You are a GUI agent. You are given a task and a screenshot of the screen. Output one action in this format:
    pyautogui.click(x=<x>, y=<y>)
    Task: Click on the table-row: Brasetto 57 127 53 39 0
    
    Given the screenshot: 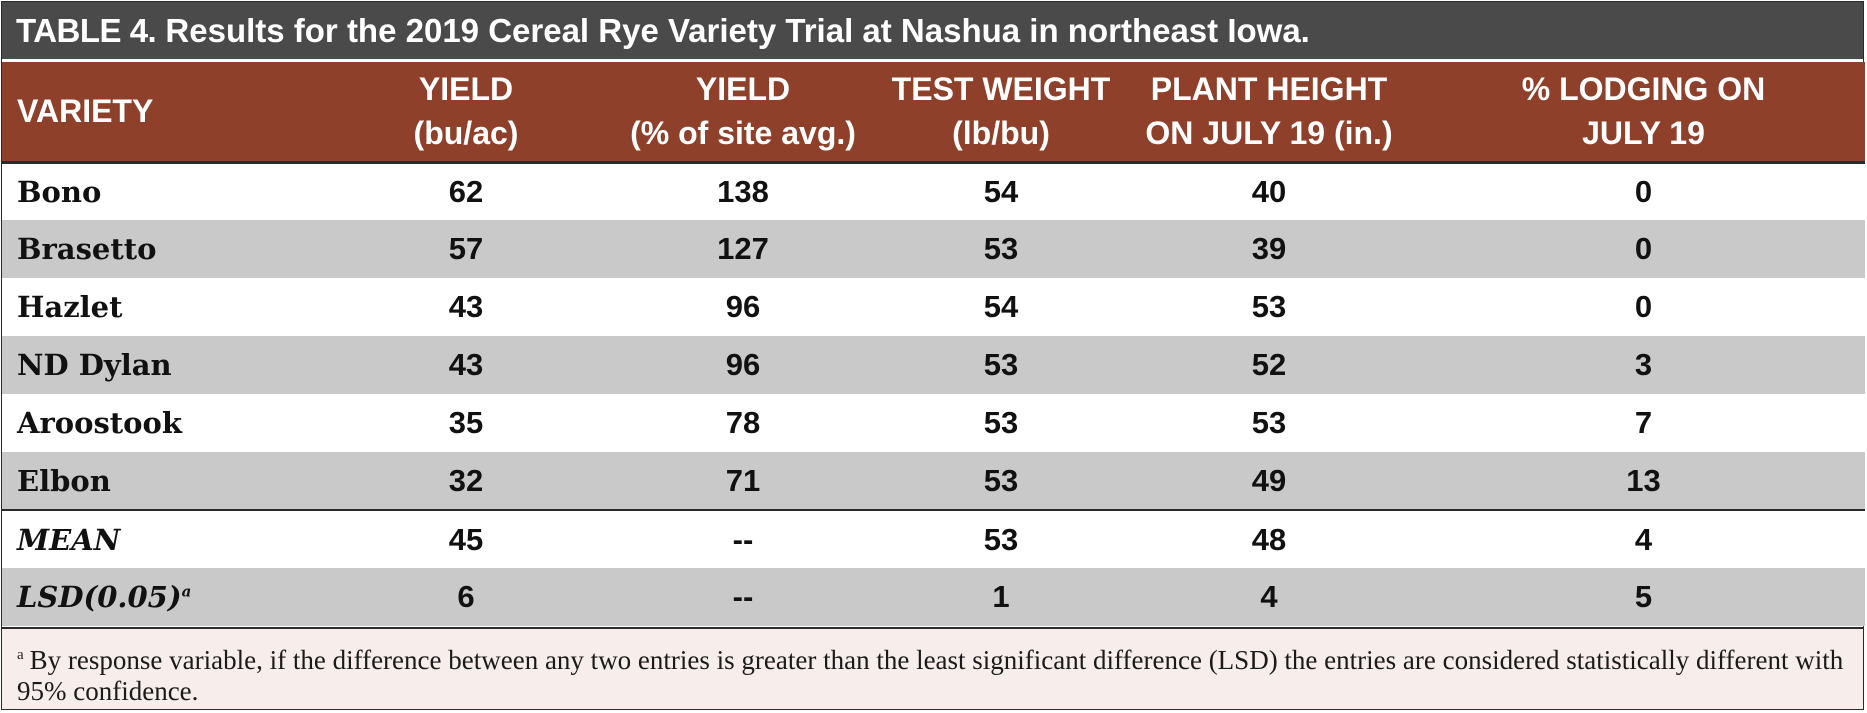 What is the action you would take?
    pyautogui.click(x=933, y=249)
    